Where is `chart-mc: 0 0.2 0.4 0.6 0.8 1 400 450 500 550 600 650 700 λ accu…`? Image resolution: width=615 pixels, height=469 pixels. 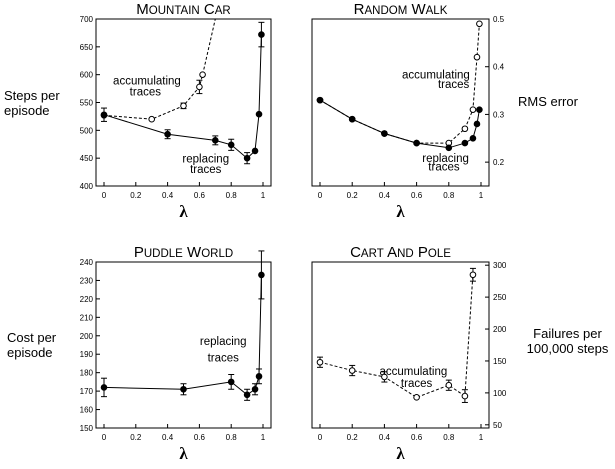
chart-mc: 0 0.2 0.4 0.6 0.8 1 400 450 500 550 600 650 700 λ accu… is located at coordinates (176, 118).